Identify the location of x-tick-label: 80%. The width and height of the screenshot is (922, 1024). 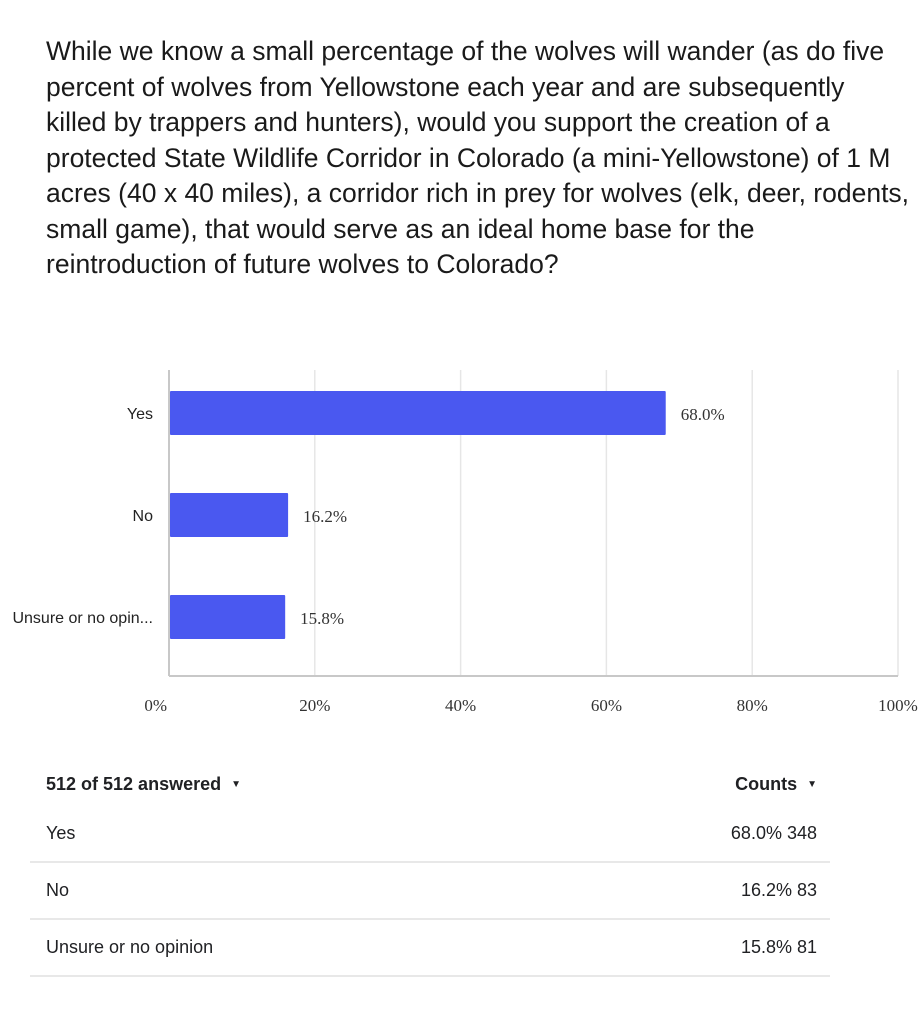
(752, 705).